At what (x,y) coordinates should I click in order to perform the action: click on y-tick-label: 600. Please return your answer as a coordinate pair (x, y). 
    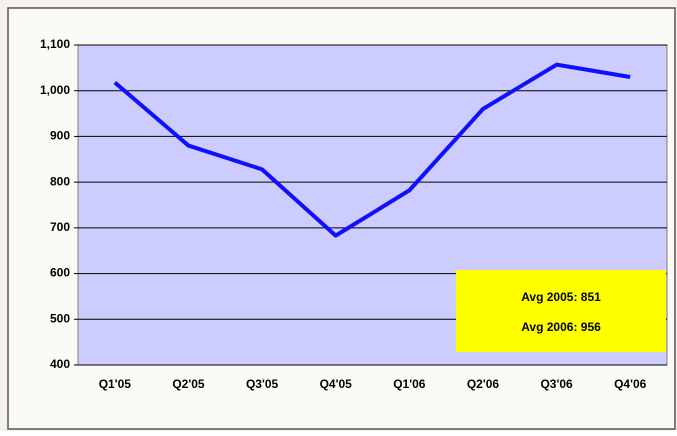
    Looking at the image, I should click on (60, 273).